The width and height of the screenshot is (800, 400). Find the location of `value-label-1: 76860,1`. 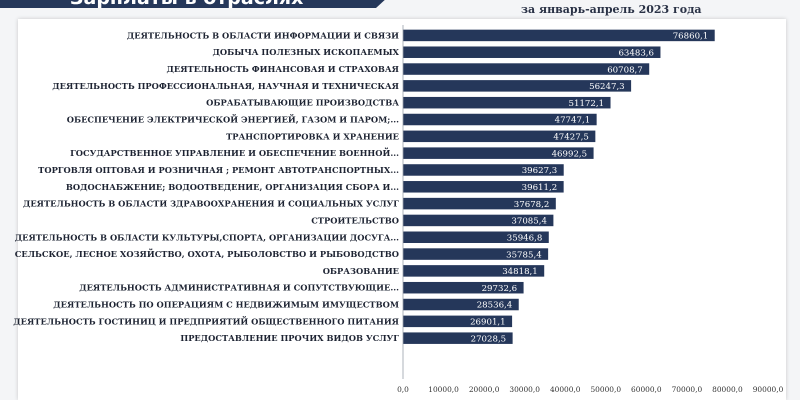

value-label-1: 76860,1 is located at coordinates (691, 37).